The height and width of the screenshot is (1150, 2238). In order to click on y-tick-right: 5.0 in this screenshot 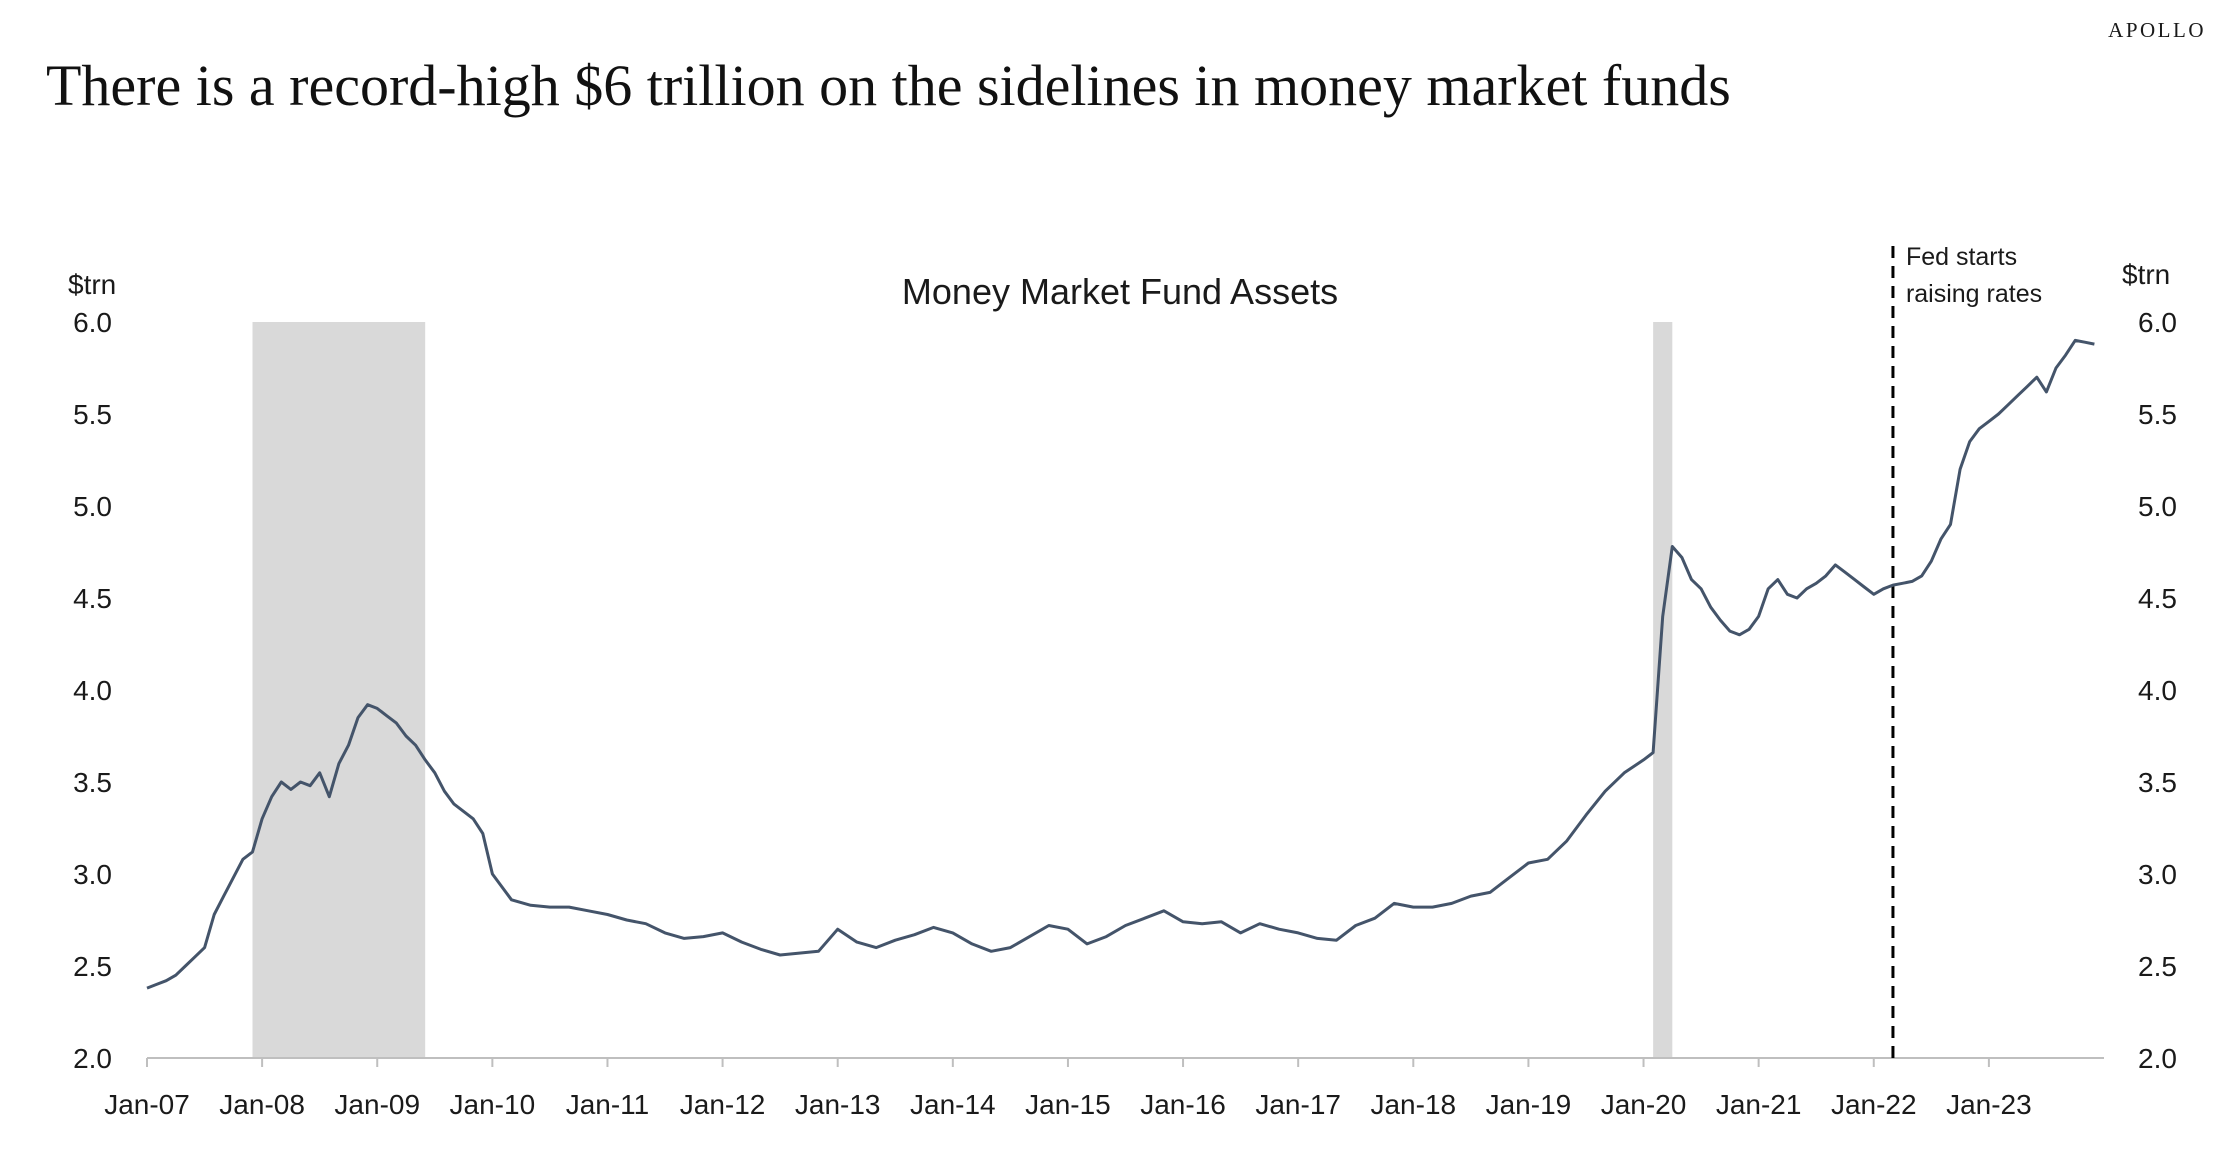, I will do `click(2157, 506)`.